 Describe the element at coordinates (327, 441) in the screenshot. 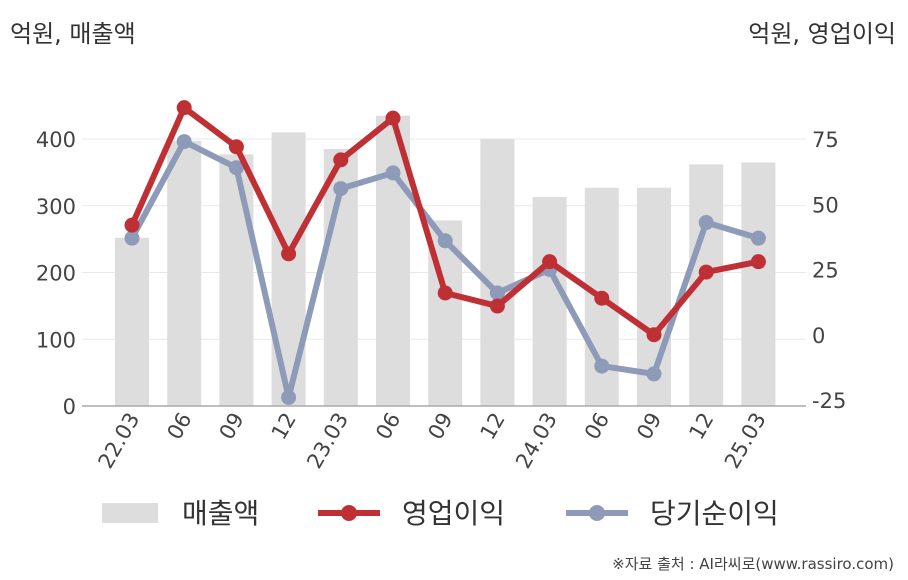

I see `x-tick-label: 23.03` at that location.